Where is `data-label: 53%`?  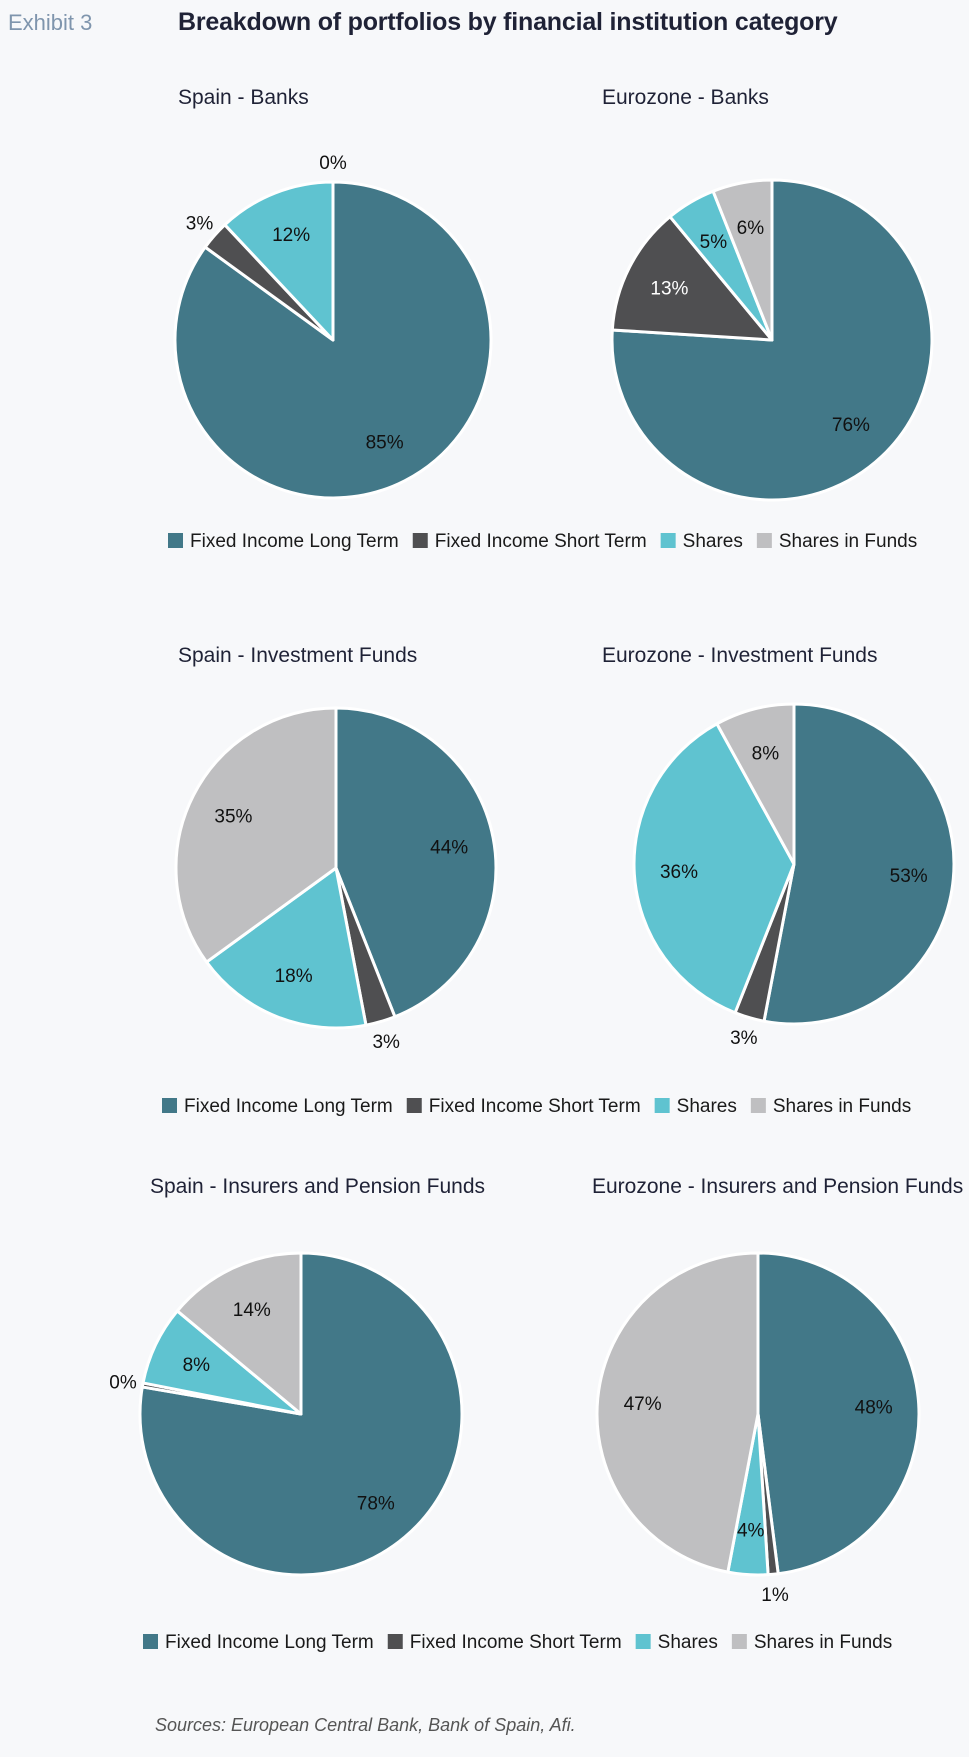 data-label: 53% is located at coordinates (909, 876).